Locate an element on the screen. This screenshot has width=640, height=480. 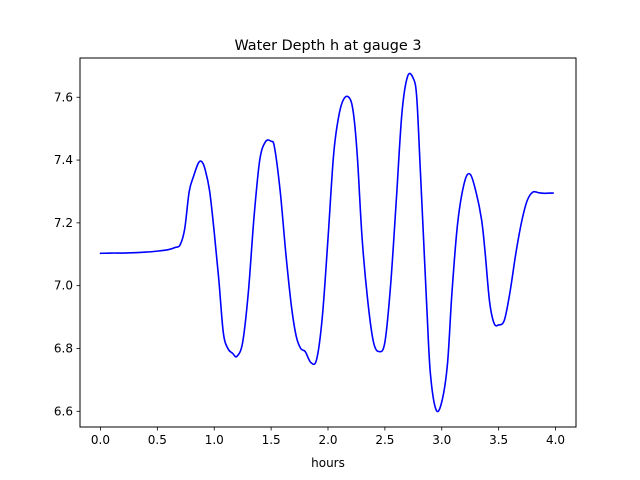
y-tick-label: 6.8 is located at coordinates (63, 348).